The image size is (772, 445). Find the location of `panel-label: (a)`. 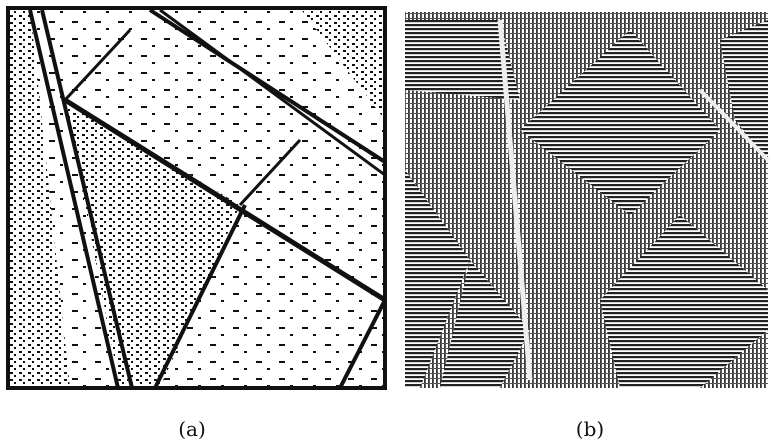

panel-label: (a) is located at coordinates (192, 429).